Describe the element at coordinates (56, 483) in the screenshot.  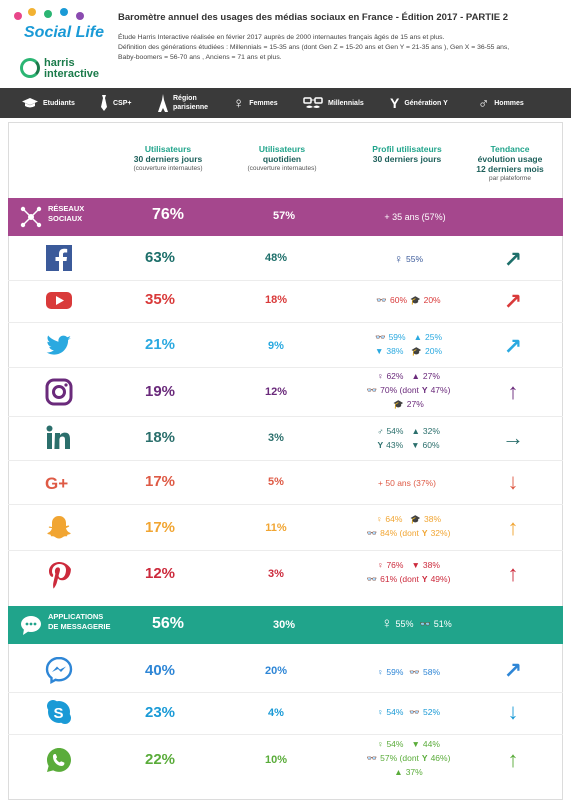
I see `svg-text: G+` at that location.